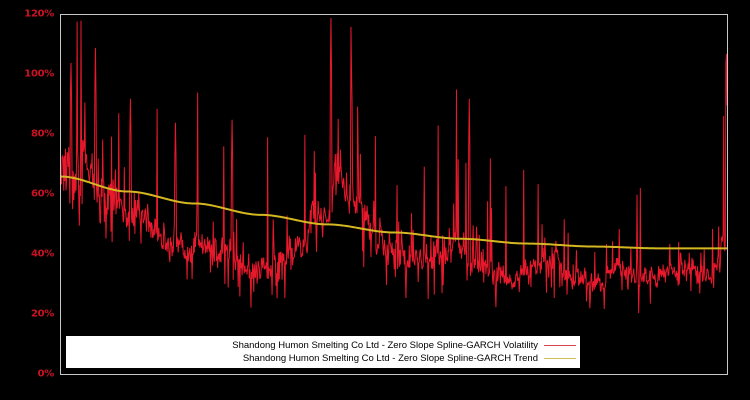 Image resolution: width=750 pixels, height=400 pixels. I want to click on y-axis: 120% 100% 80% 60% 40% 20% 0%, so click(30, 200).